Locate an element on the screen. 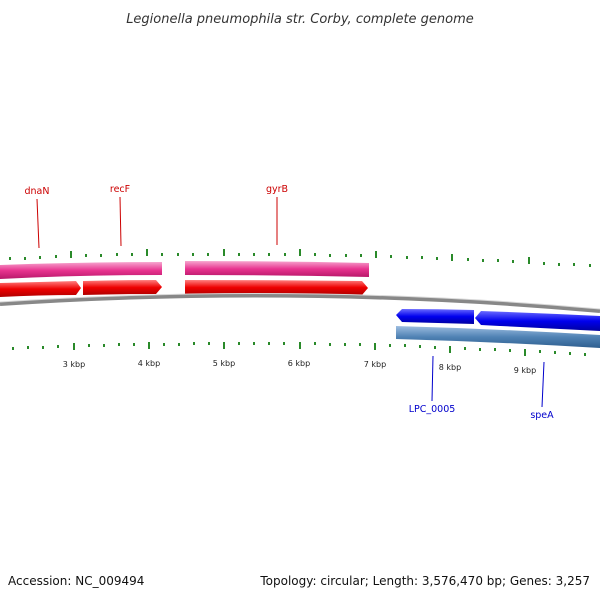 The width and height of the screenshot is (600, 600). outer-ruler-ticks is located at coordinates (300, 258).